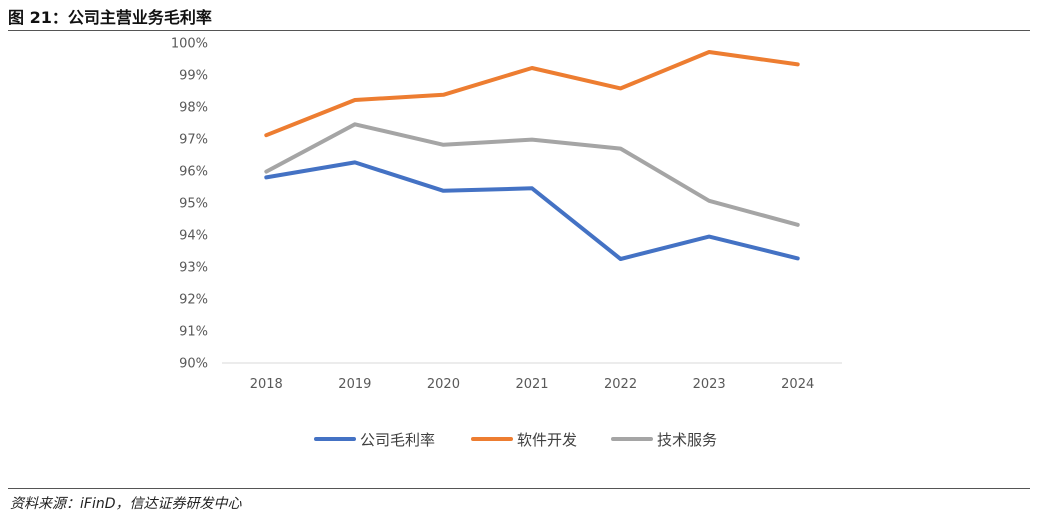 This screenshot has width=1037, height=517. What do you see at coordinates (620, 384) in the screenshot?
I see `x-tick-label: 2022` at bounding box center [620, 384].